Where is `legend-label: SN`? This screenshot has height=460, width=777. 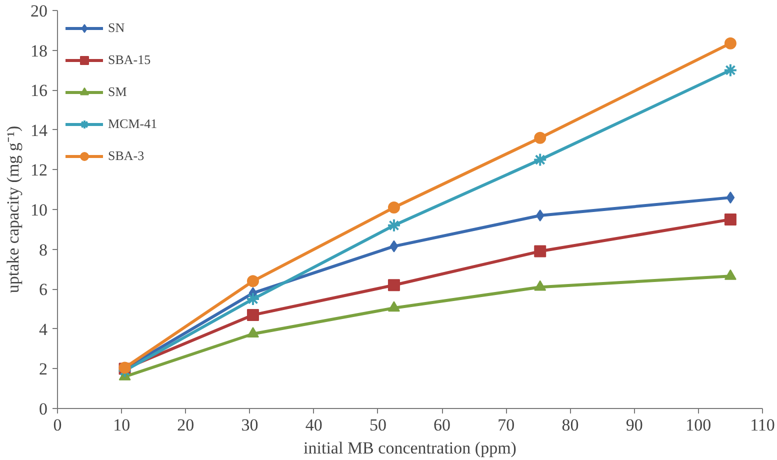 legend-label: SN is located at coordinates (117, 28).